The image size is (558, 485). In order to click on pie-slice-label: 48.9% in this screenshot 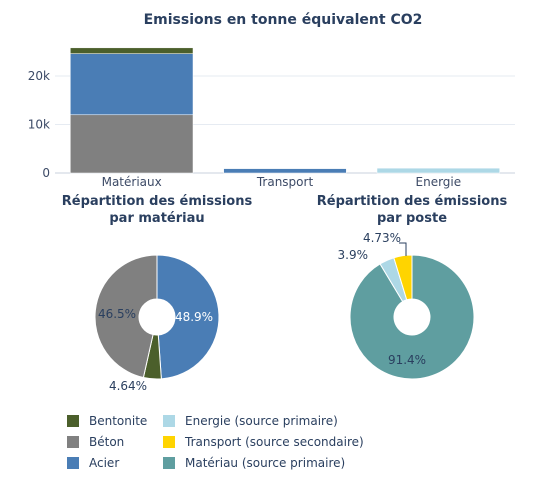, I will do `click(194, 317)`.